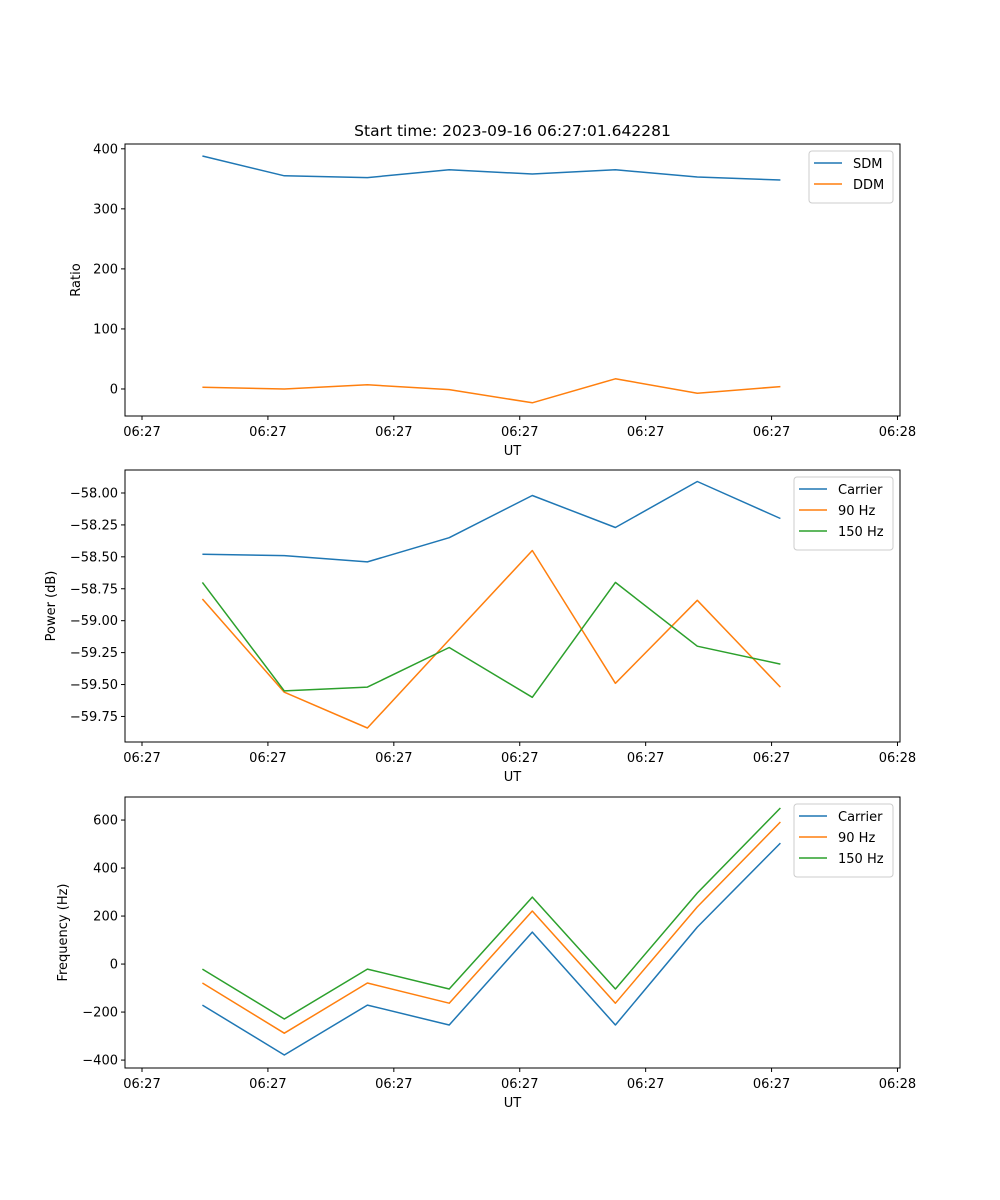  What do you see at coordinates (94, 685) in the screenshot?
I see `y-tick-label: −59.50` at bounding box center [94, 685].